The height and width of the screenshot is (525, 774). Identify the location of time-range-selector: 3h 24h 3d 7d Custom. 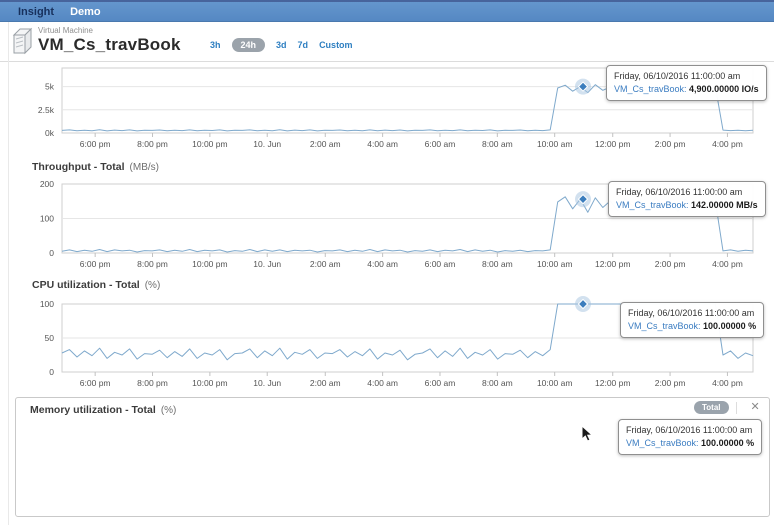
(281, 45).